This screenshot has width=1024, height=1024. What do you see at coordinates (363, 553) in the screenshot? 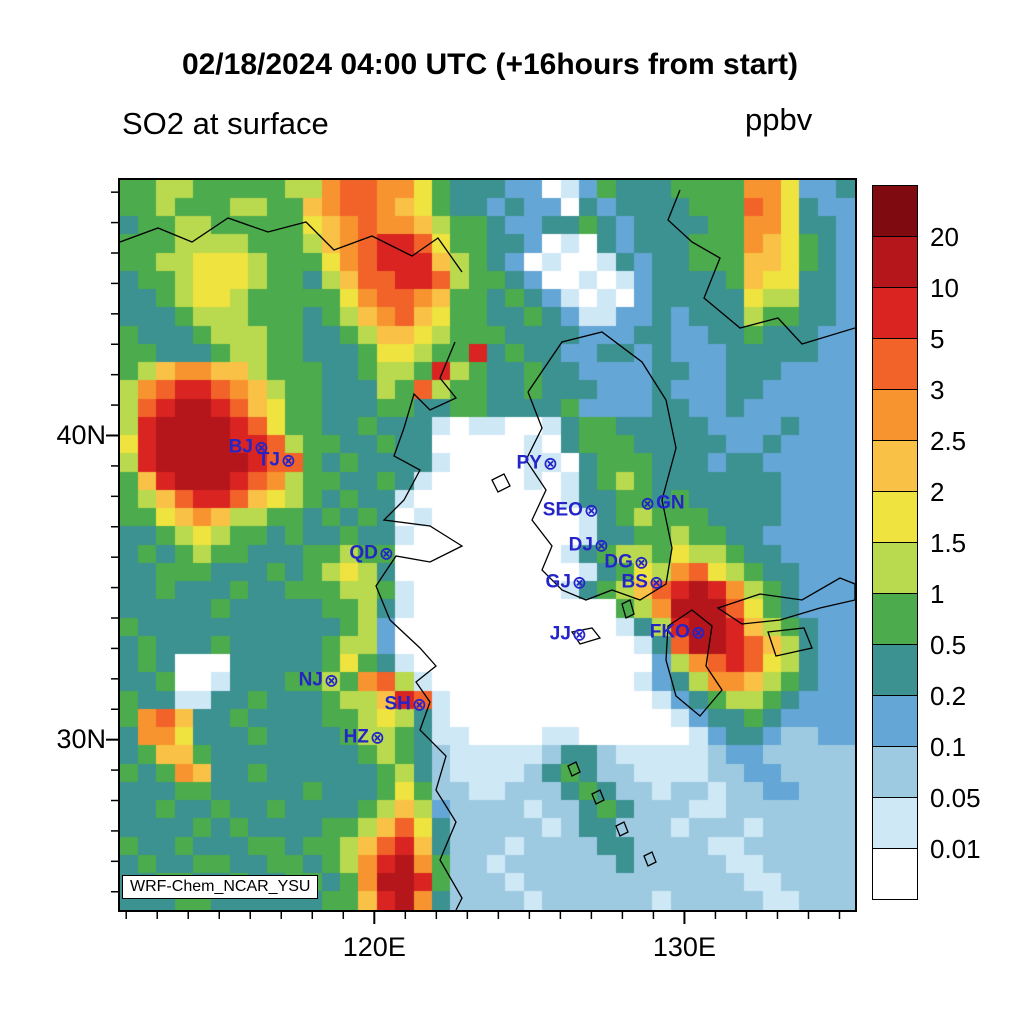
I see `city-label: QD` at bounding box center [363, 553].